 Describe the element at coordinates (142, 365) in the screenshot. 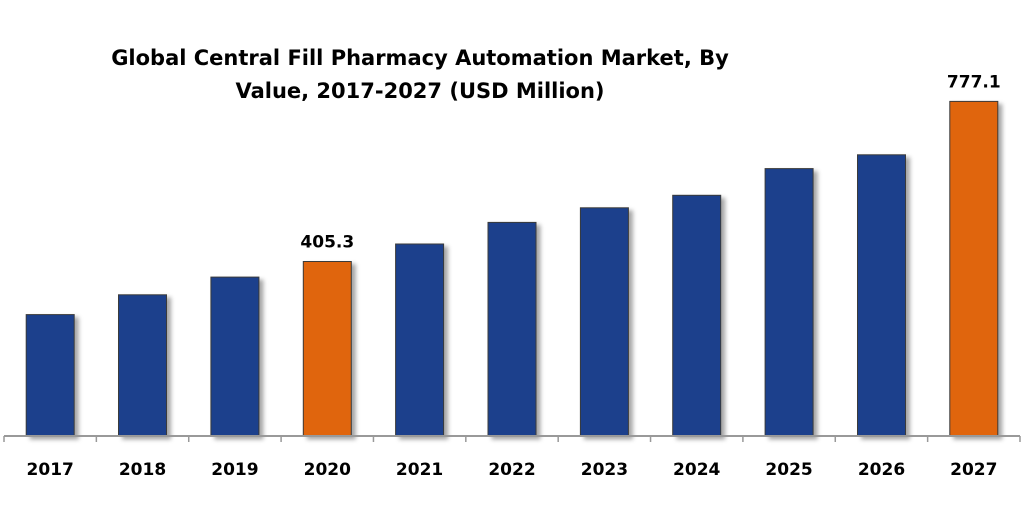

I see `bar-2018` at that location.